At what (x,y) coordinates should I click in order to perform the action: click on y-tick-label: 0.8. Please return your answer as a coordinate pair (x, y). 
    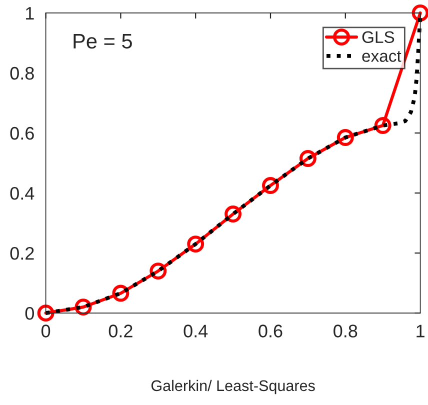
    Looking at the image, I should click on (22, 73).